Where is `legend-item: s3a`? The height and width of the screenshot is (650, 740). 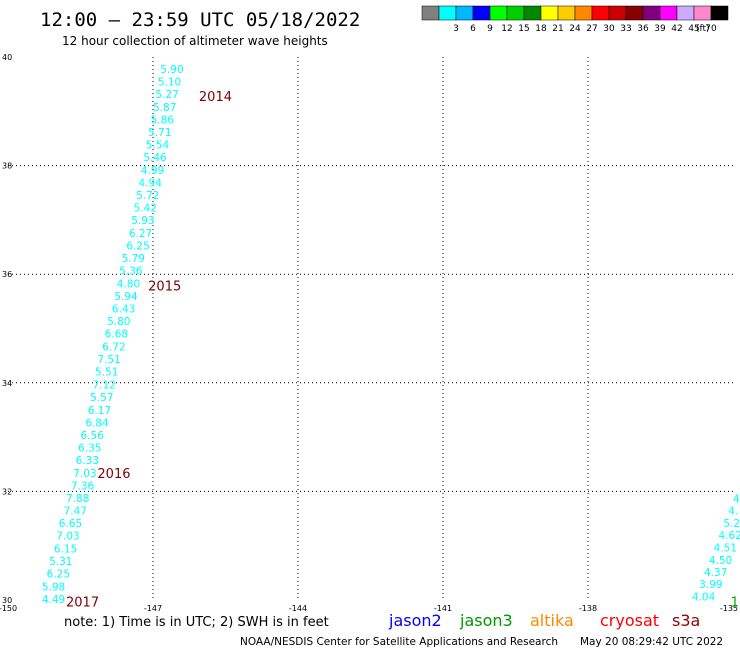
legend-item: s3a is located at coordinates (686, 620).